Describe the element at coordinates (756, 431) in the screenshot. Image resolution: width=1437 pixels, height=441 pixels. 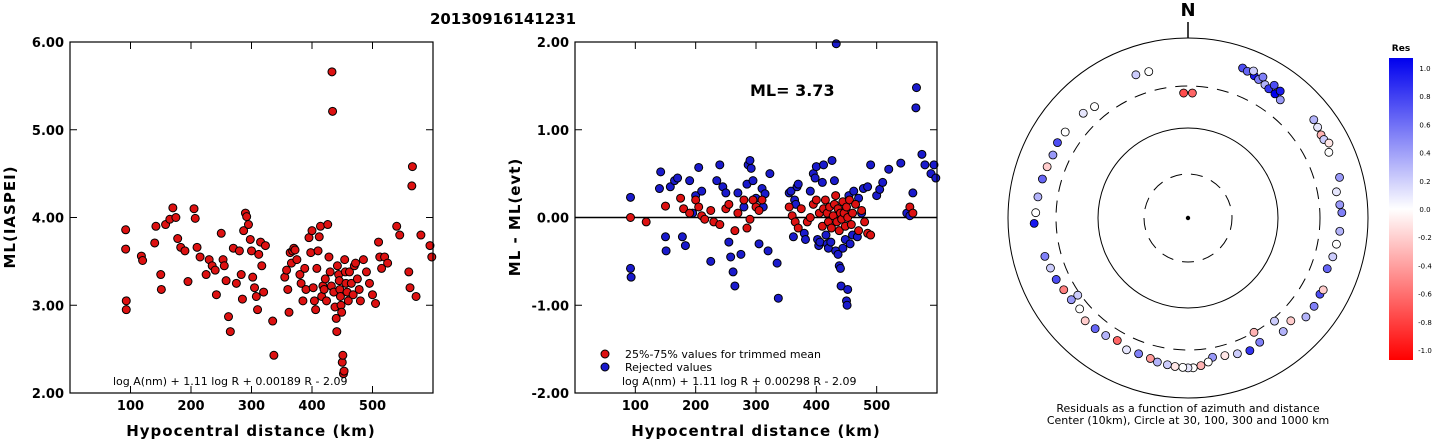
I see `panel2-xlabel: Hypocentral distance (km)` at that location.